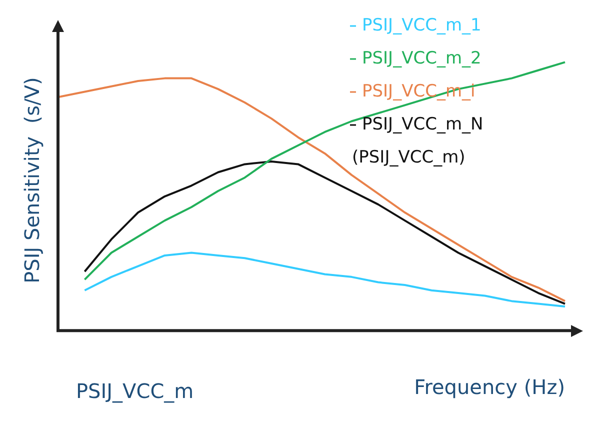 The image size is (595, 421). Describe the element at coordinates (422, 25) in the screenshot. I see `legend-label: PSIJ_VCC_m_1` at that location.